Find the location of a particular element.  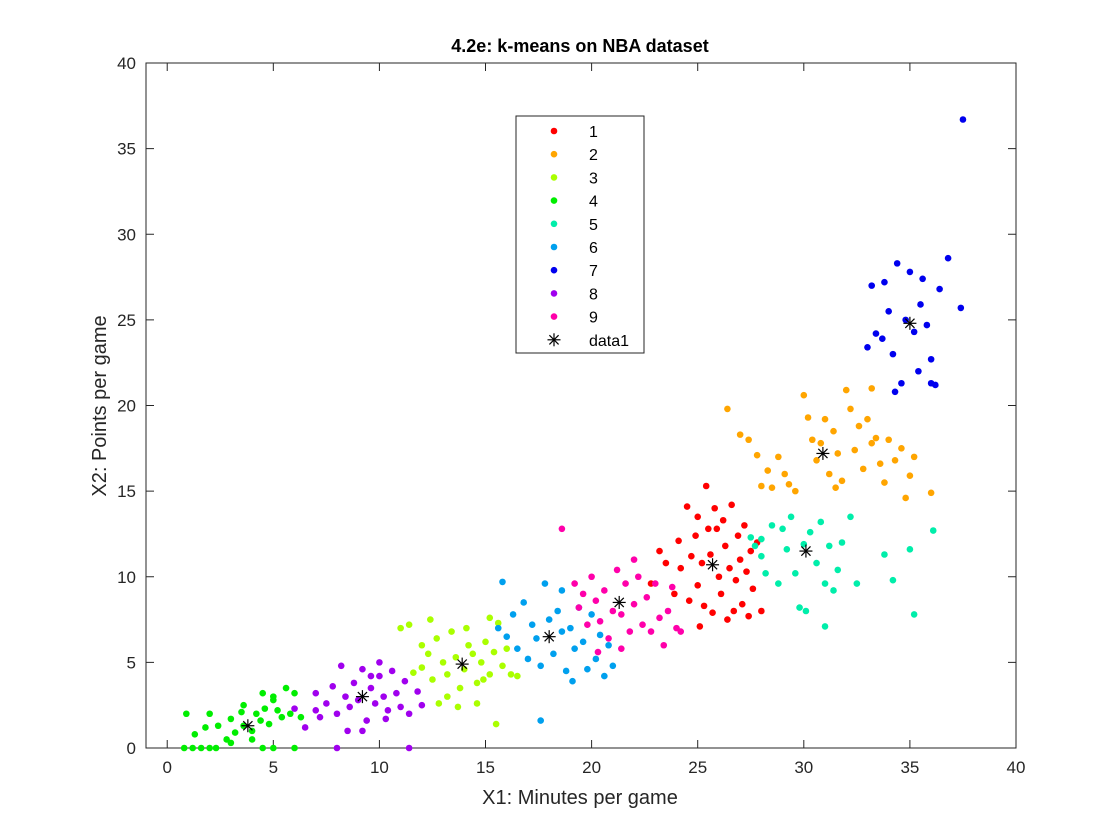

x-tick-label: 40 is located at coordinates (1016, 767).